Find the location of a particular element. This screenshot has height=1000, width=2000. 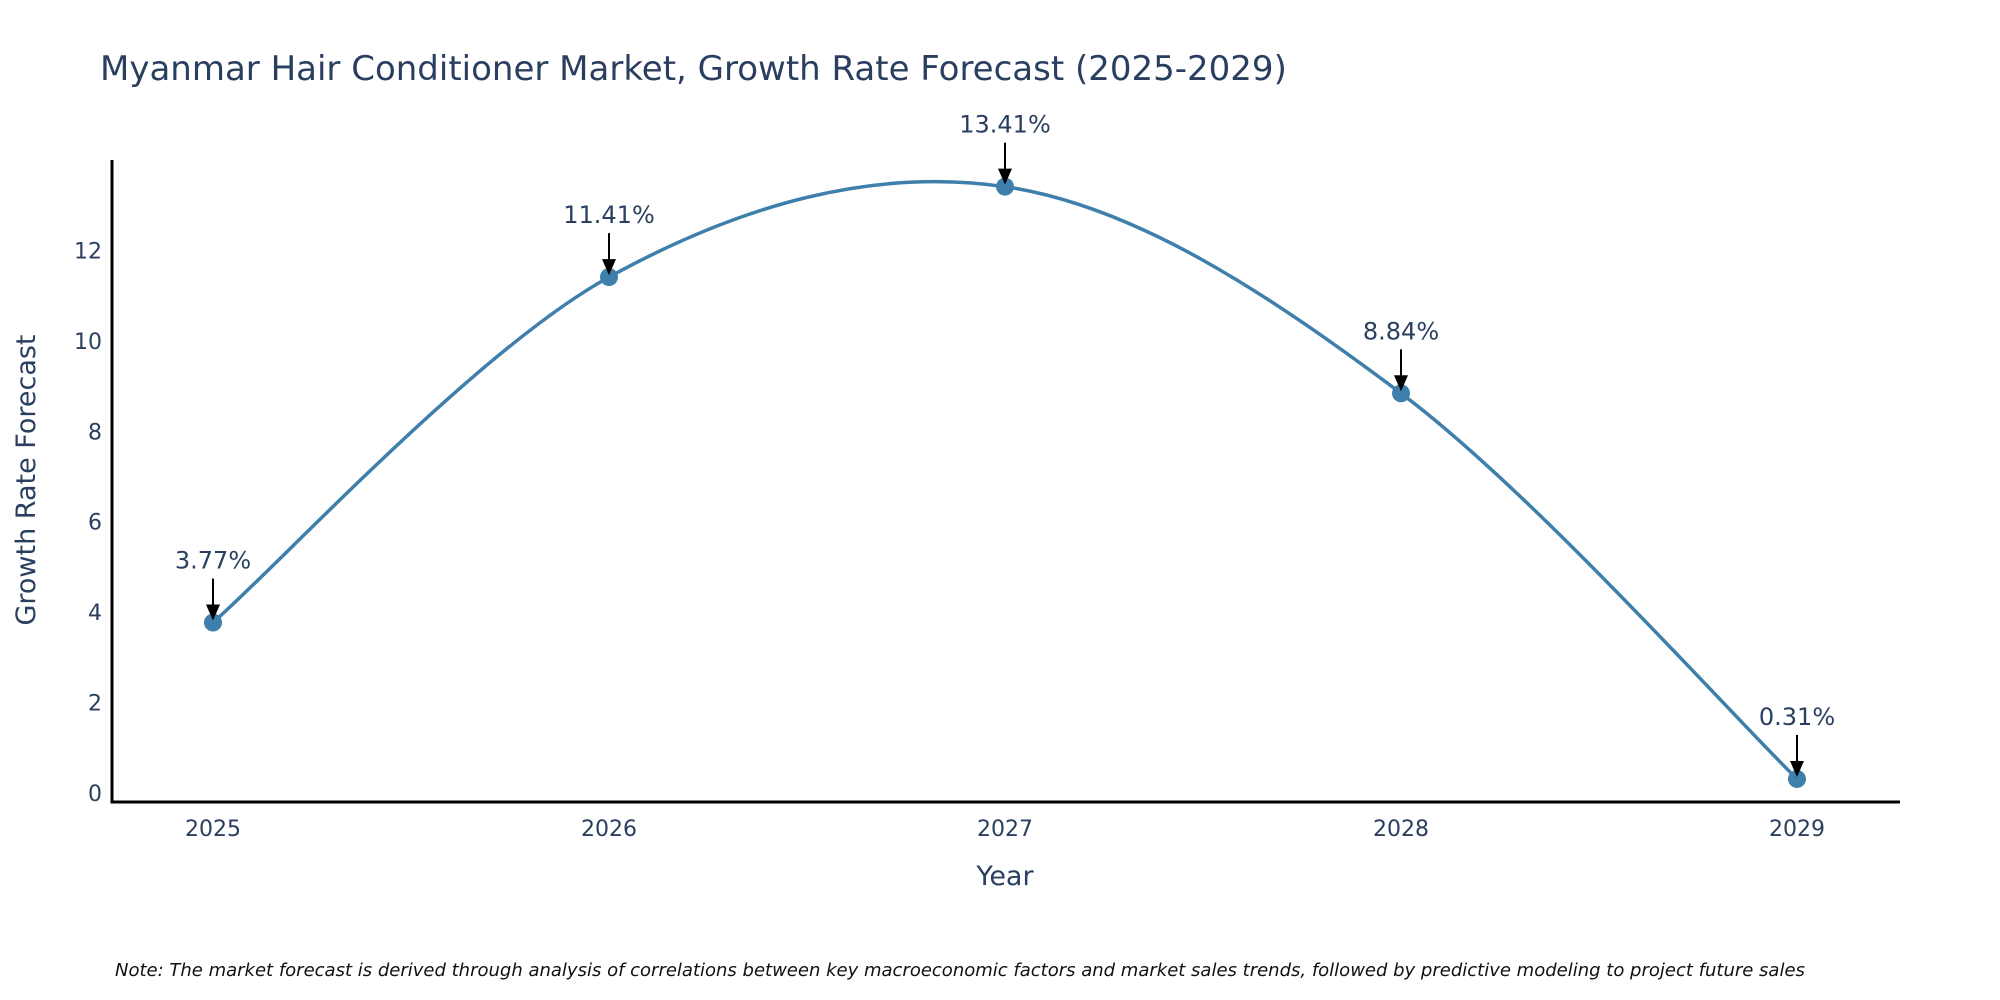

y-tick-label: 12 is located at coordinates (88, 251).